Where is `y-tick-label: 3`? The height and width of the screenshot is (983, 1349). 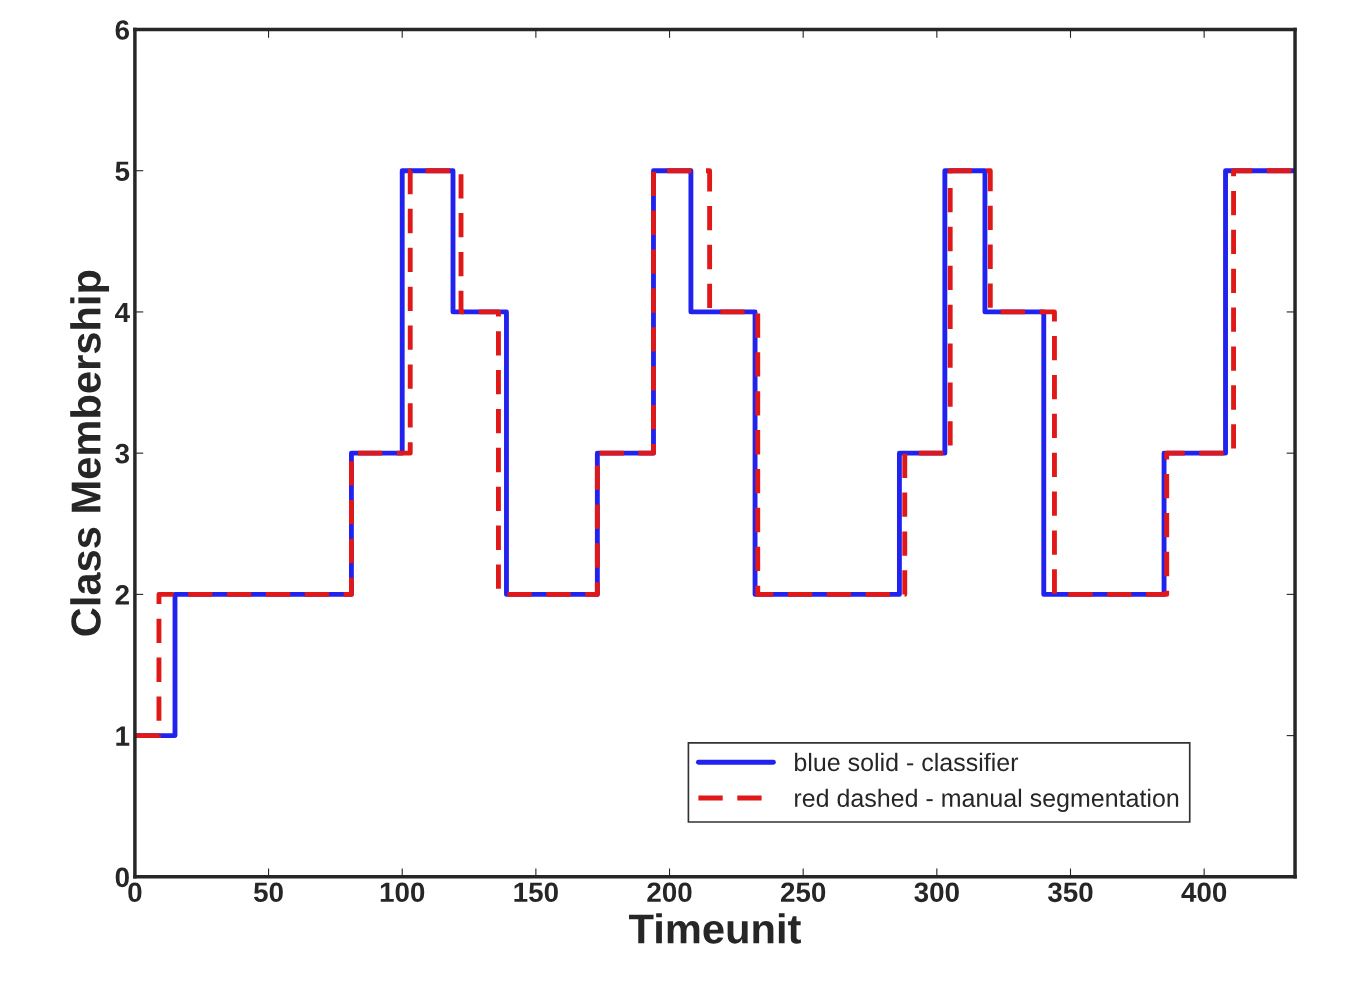 y-tick-label: 3 is located at coordinates (122, 453).